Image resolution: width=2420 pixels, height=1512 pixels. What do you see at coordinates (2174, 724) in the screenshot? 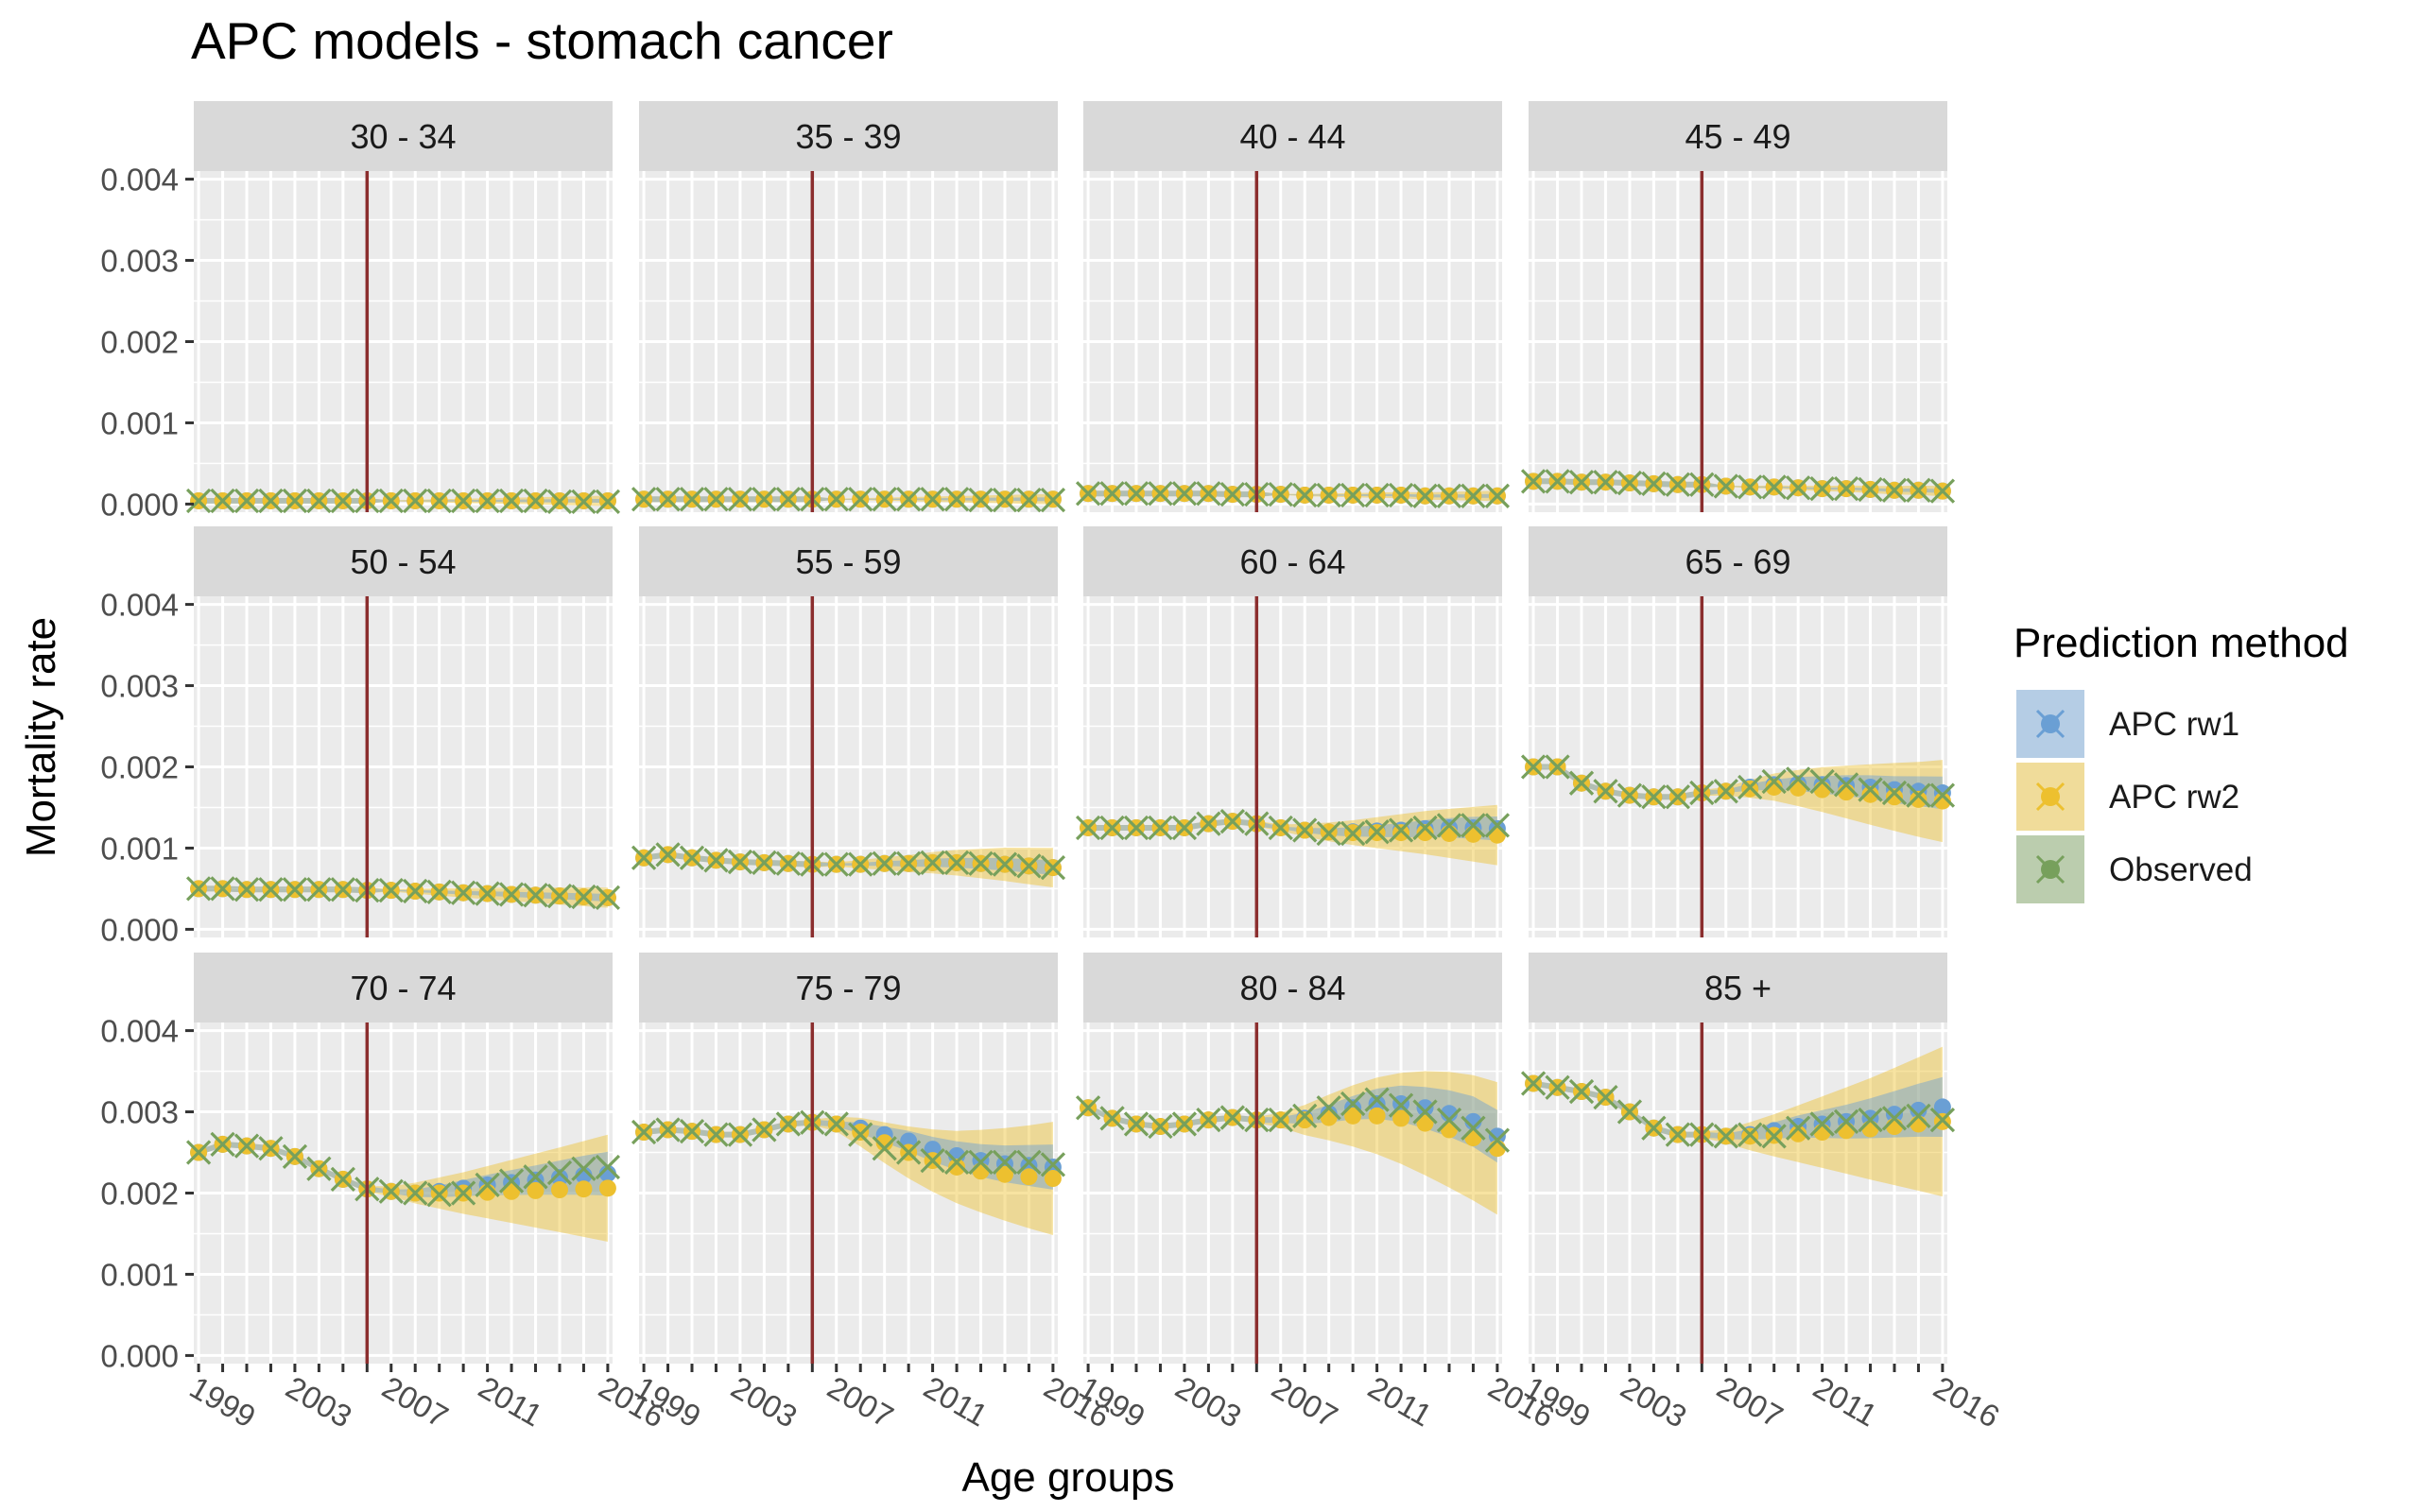
I see `legend-label: APC rw1` at bounding box center [2174, 724].